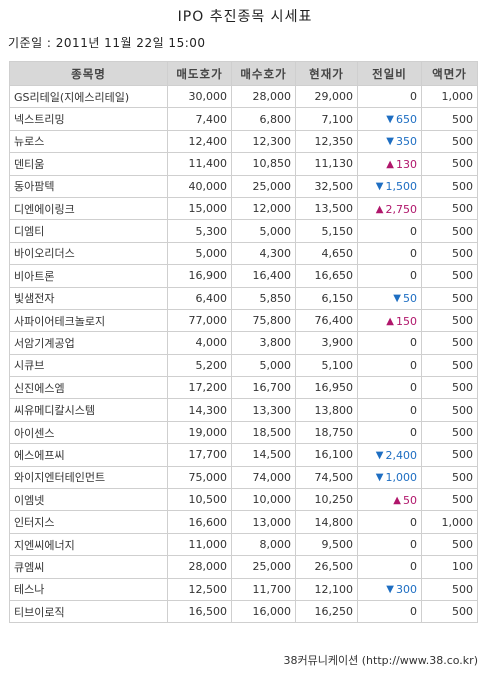  Describe the element at coordinates (326, 500) in the screenshot. I see `current-price-cell: 10,250` at that location.